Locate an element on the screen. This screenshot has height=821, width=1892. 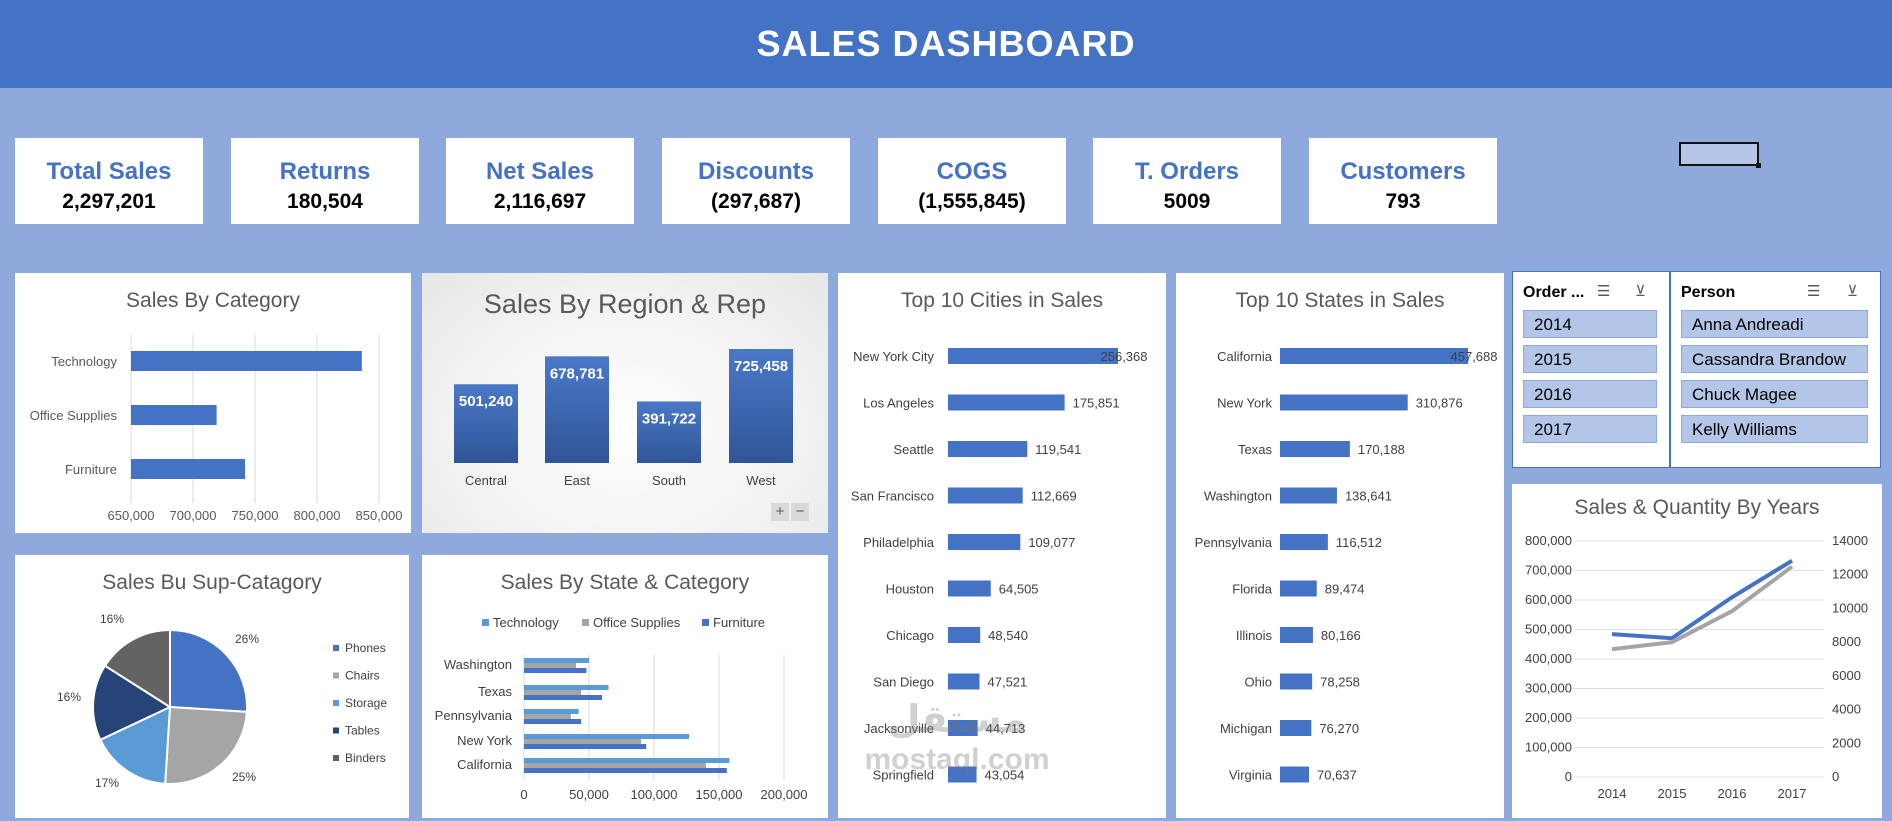
legend-entry: Storage is located at coordinates (366, 703).